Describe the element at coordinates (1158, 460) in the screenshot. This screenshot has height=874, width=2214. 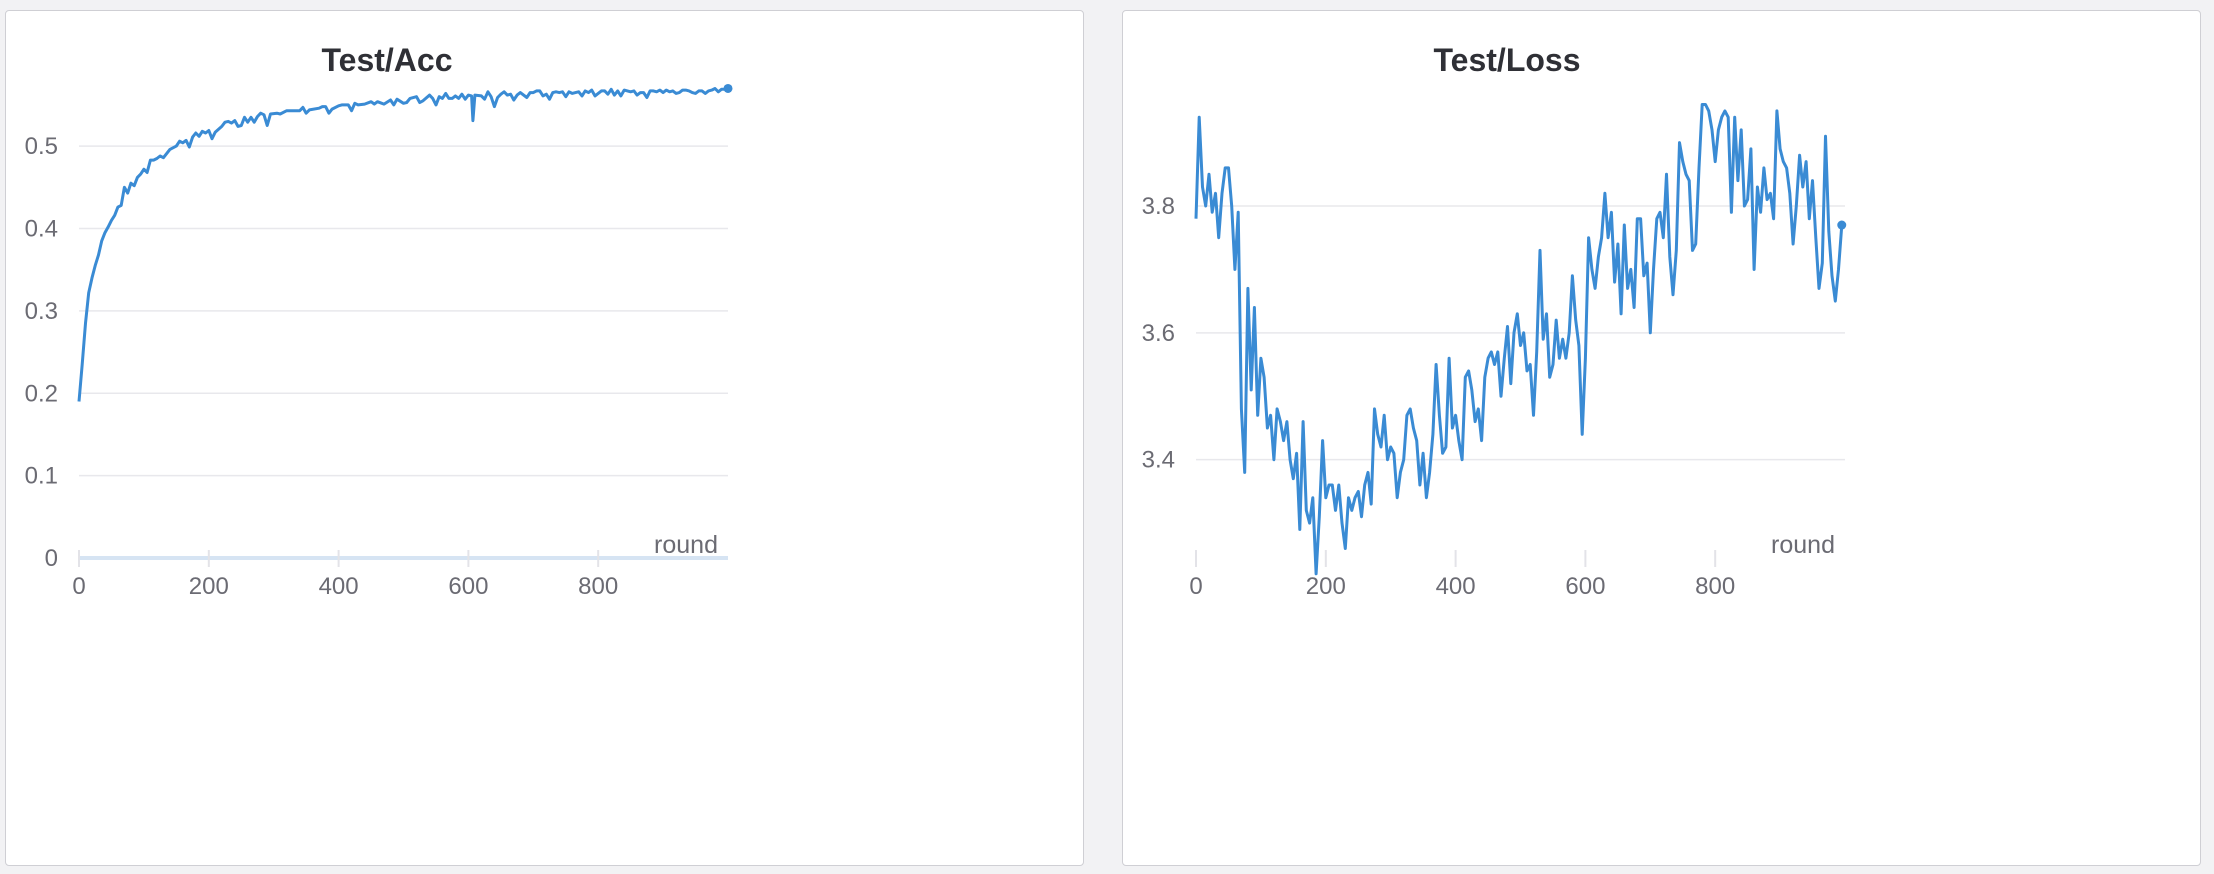
I see `y-tick-label: 3.4` at that location.